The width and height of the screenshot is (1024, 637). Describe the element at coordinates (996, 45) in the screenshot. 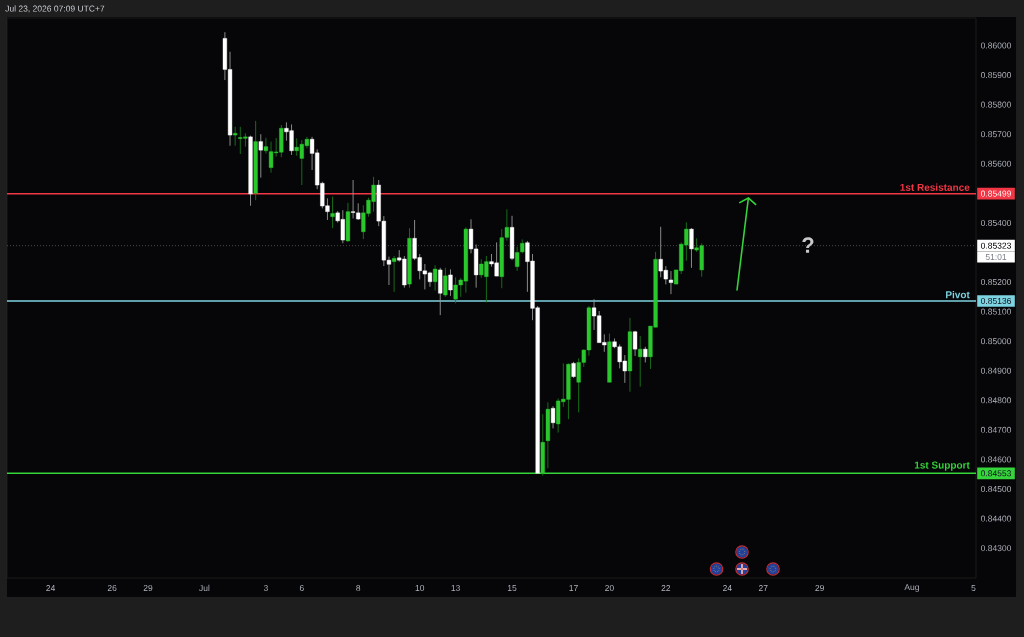

I see `y-tick-label: 0.86000` at that location.